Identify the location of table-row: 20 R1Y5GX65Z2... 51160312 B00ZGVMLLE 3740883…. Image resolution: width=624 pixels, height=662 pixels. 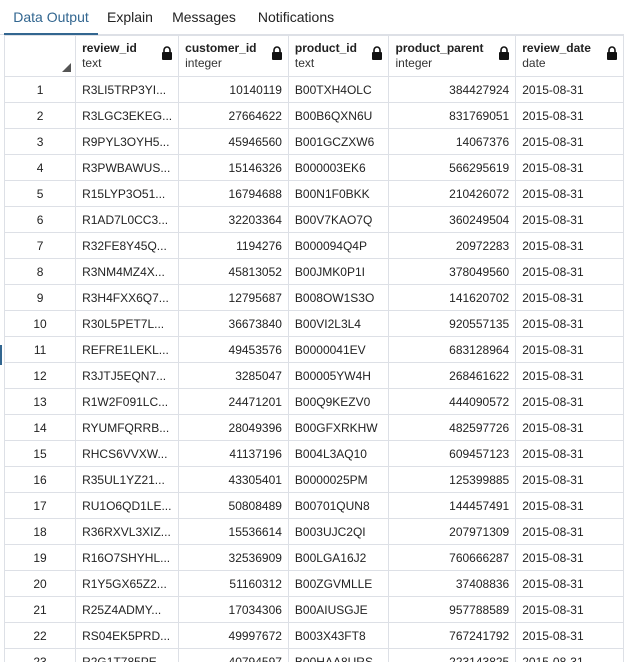
(314, 583).